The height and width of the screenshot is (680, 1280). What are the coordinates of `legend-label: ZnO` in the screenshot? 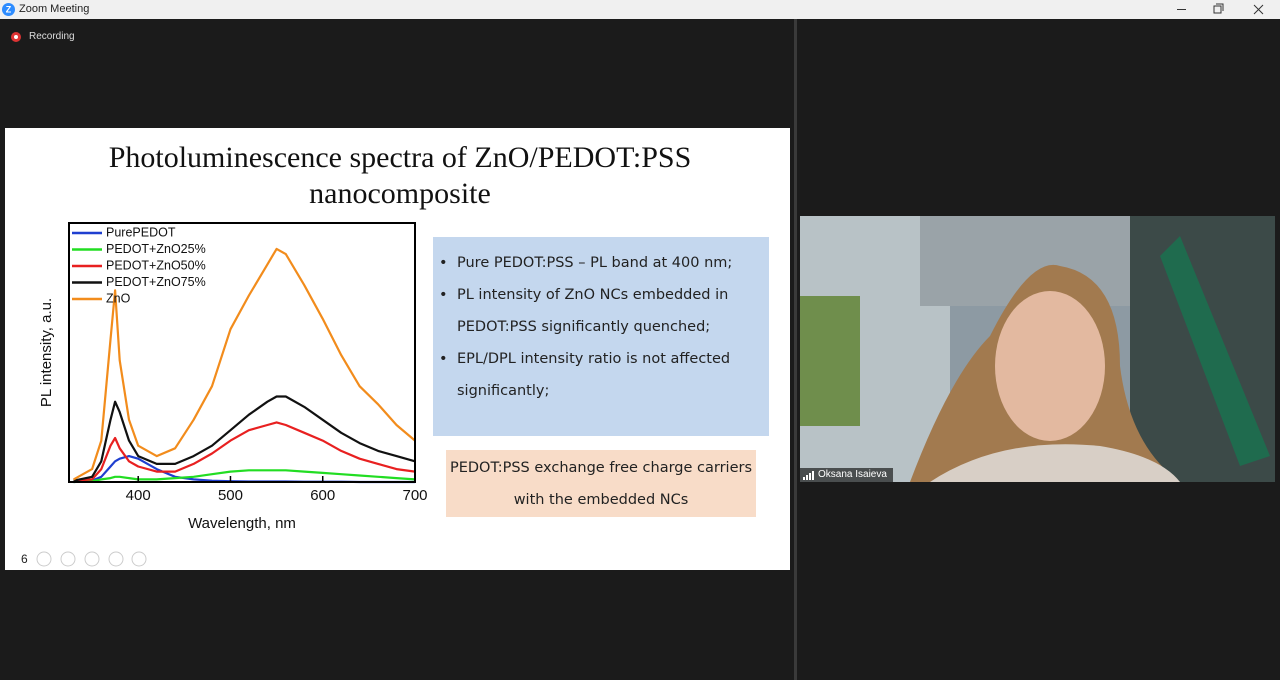 It's located at (118, 298).